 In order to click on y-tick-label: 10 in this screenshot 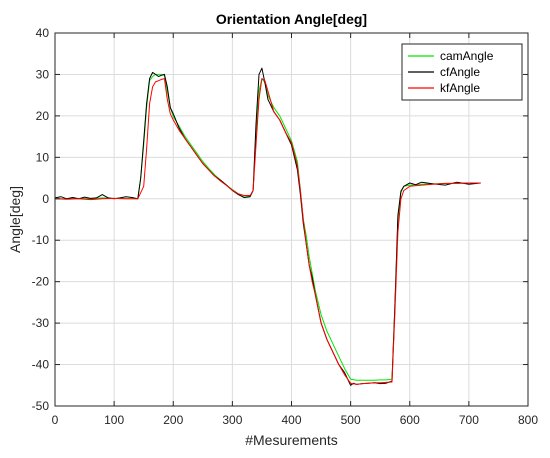, I will do `click(43, 157)`.